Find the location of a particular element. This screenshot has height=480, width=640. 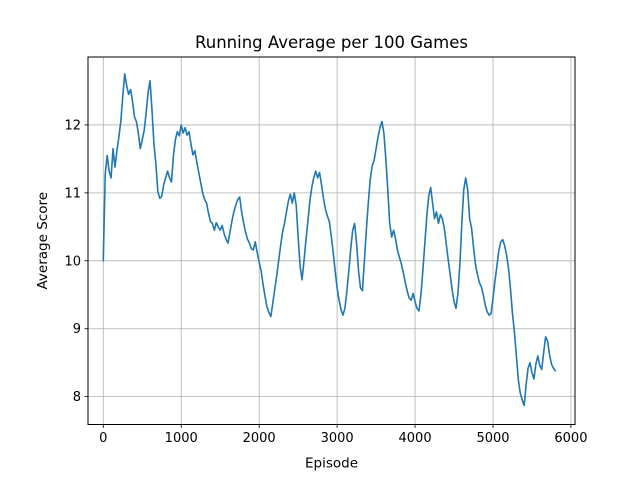

y-tick-label: 9 is located at coordinates (77, 329).